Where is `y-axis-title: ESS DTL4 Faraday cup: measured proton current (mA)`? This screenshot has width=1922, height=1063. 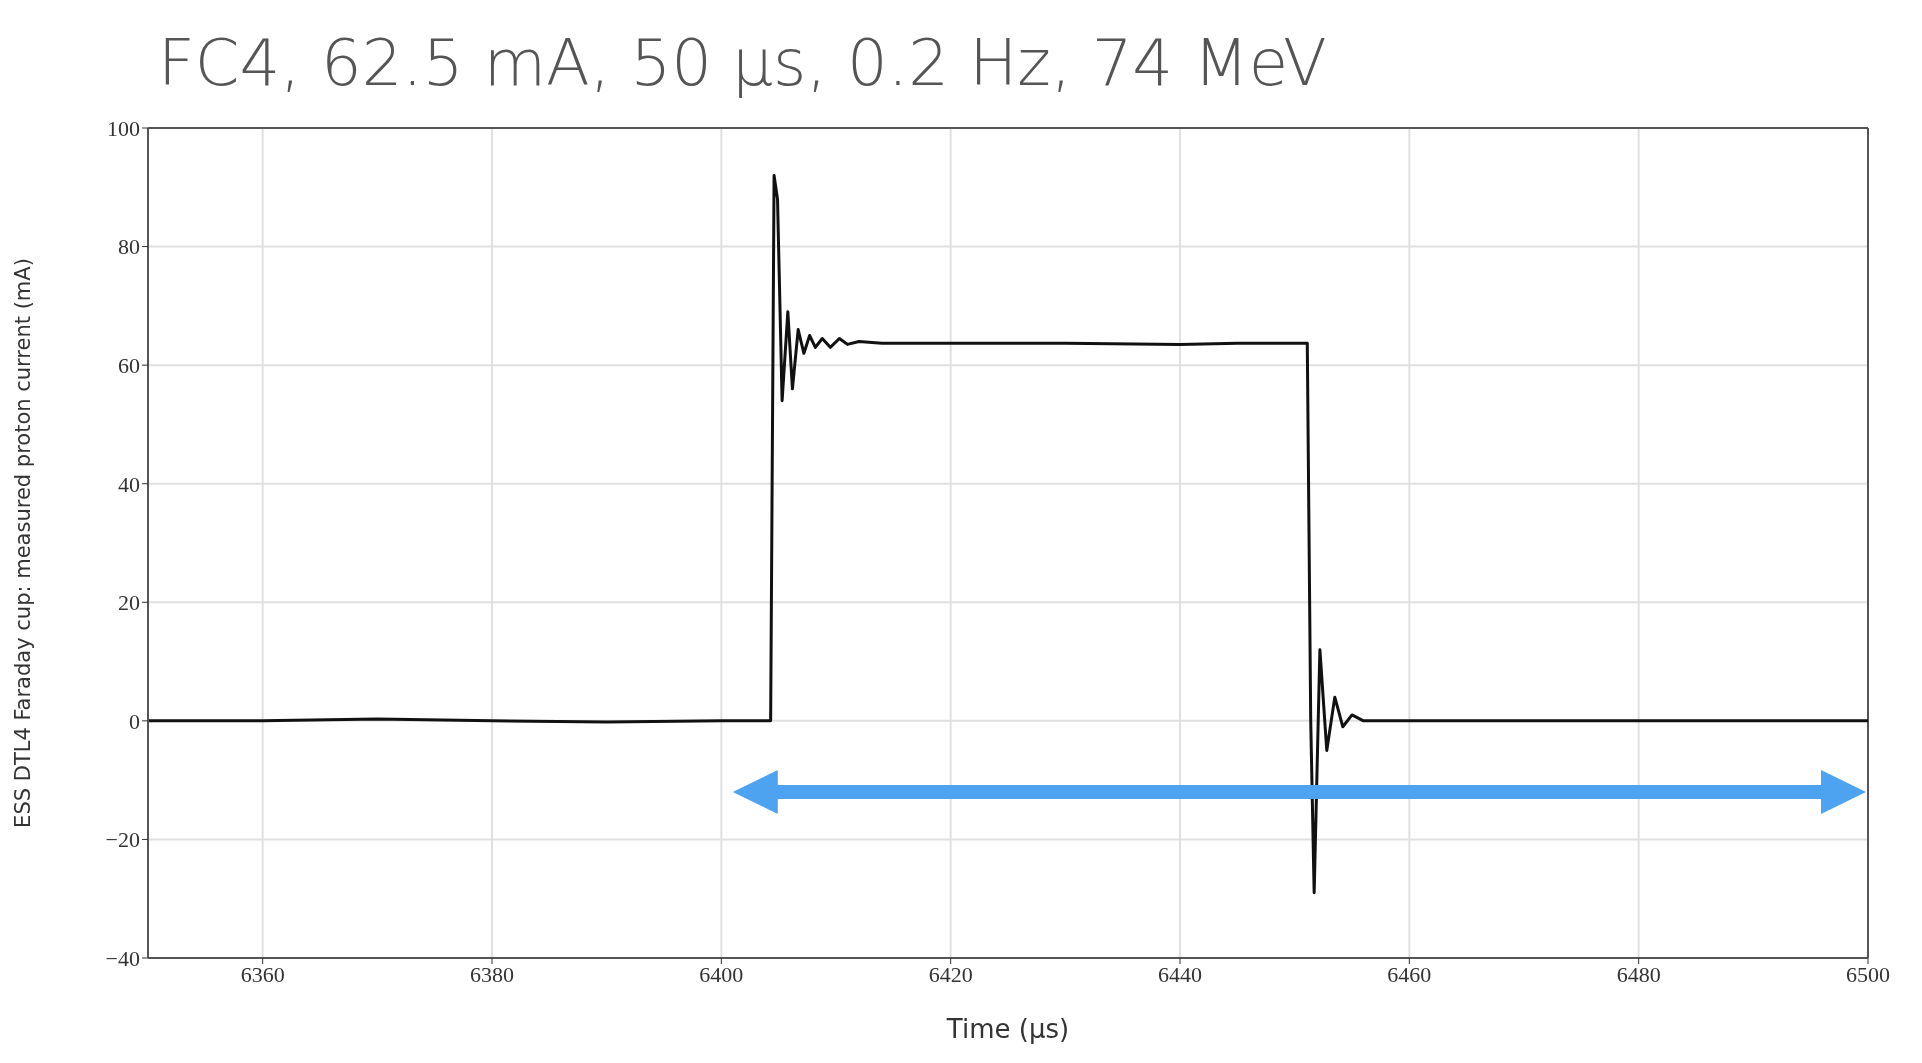 y-axis-title: ESS DTL4 Faraday cup: measured proton current (mA) is located at coordinates (23, 543).